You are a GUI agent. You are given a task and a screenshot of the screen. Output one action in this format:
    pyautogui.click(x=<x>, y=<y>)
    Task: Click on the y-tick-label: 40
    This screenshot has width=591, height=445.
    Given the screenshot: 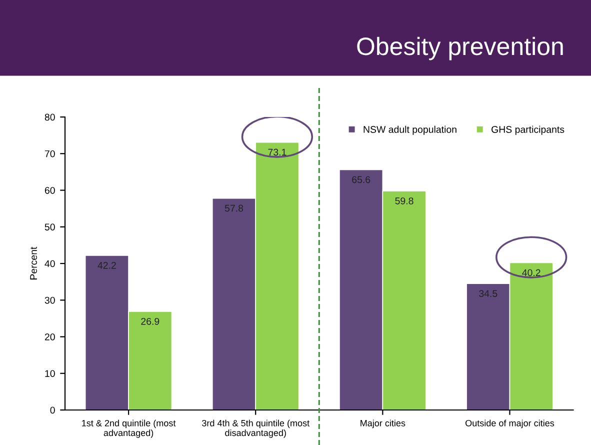 What is the action you would take?
    pyautogui.click(x=49, y=264)
    